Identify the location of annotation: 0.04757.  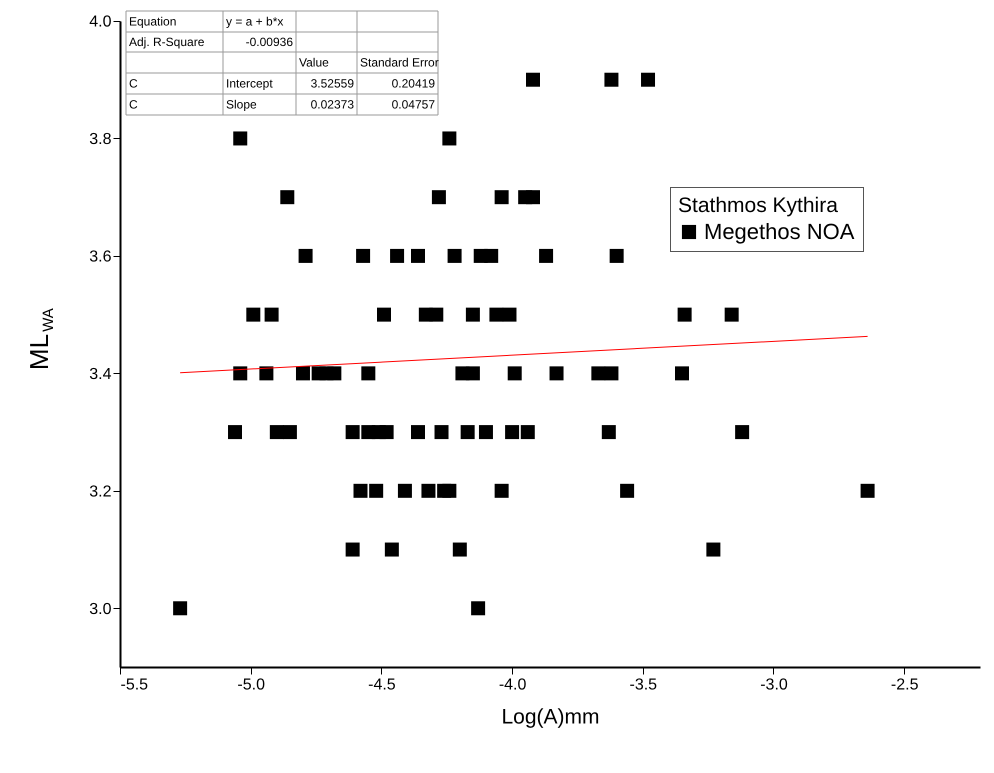
(414, 105).